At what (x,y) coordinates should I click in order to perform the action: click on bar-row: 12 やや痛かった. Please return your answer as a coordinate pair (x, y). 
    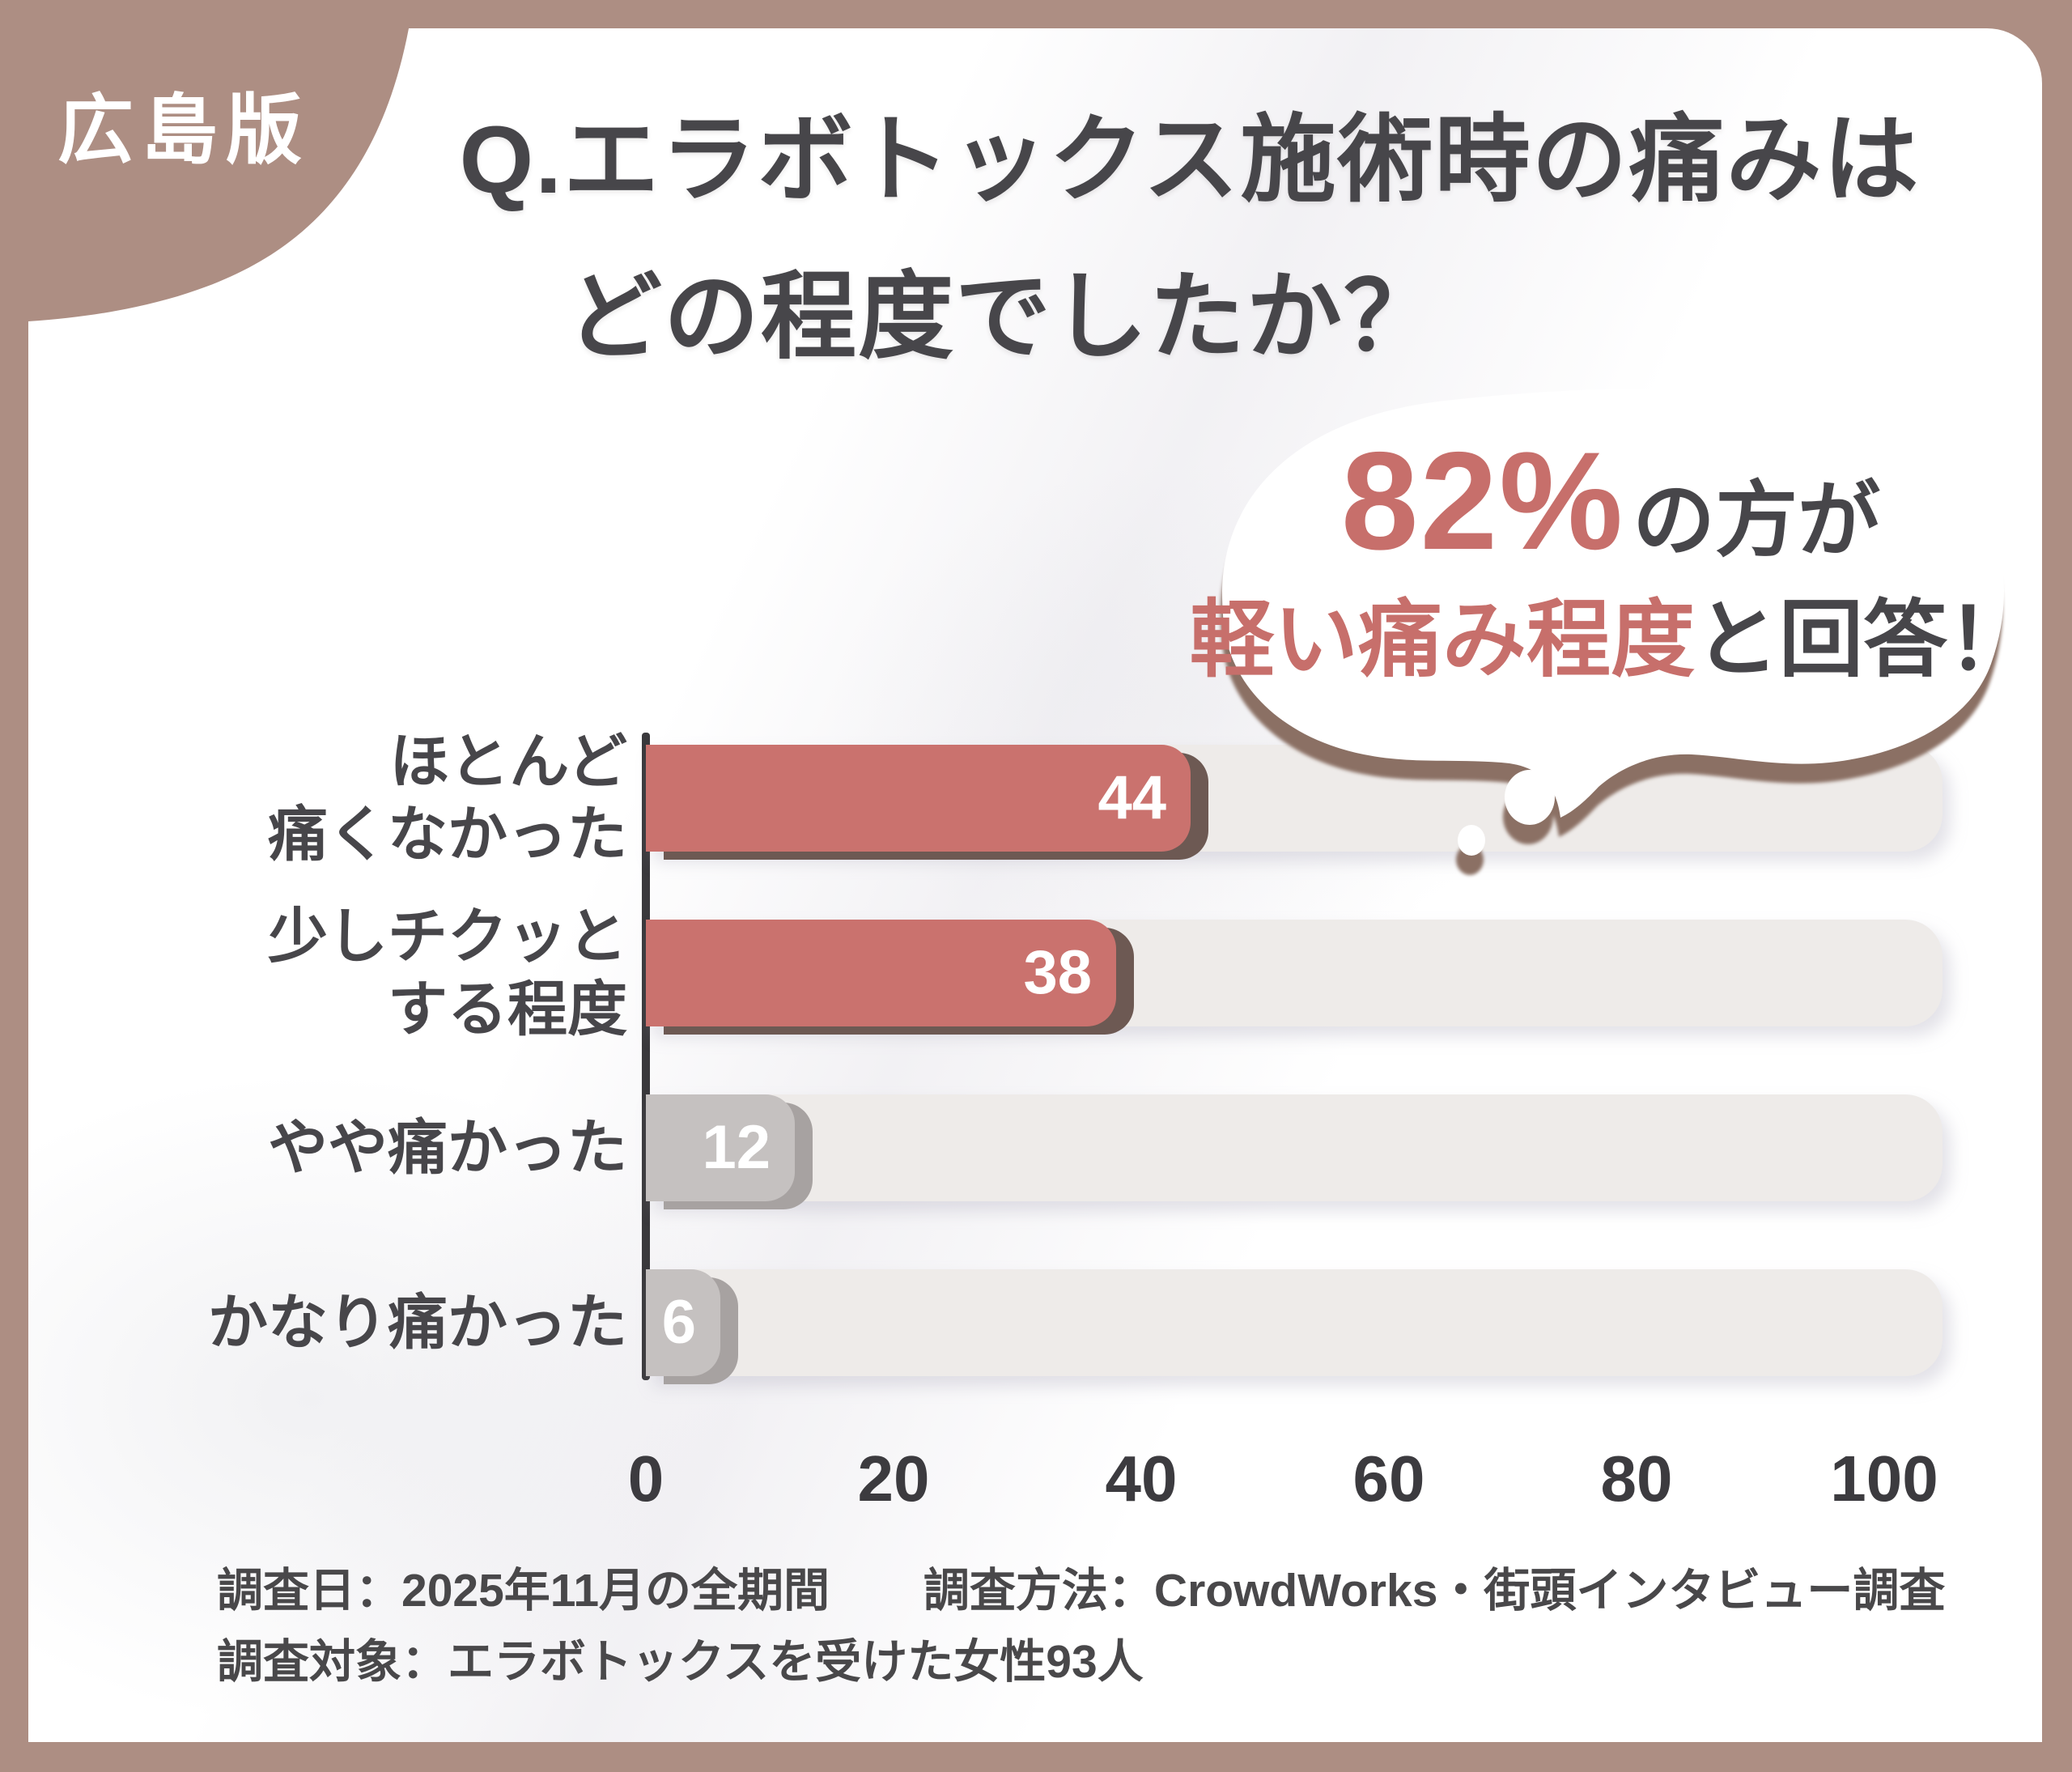
    Looking at the image, I should click on (1035, 1148).